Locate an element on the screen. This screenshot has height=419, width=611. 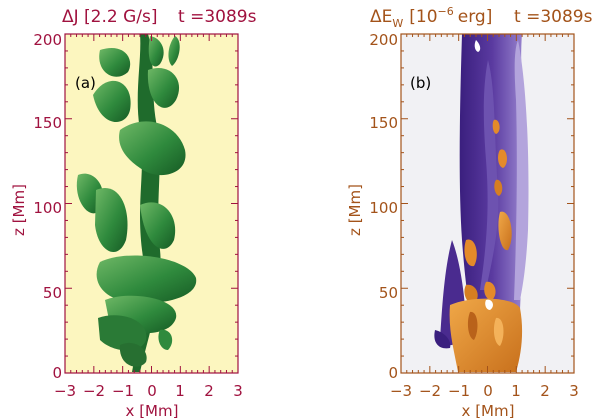
panel-a-ytick-label: 50 is located at coordinates (52, 293).